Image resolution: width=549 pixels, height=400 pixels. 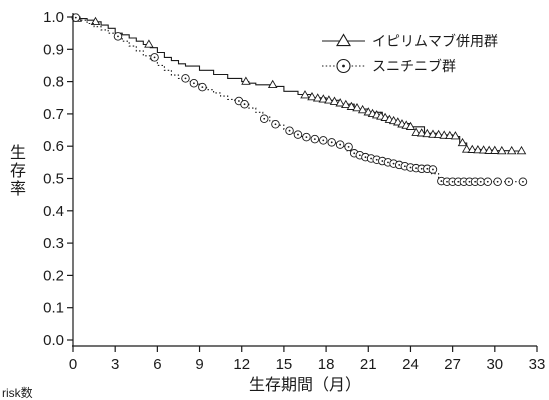 I want to click on y-tick-label: 0.8, so click(x=53, y=82).